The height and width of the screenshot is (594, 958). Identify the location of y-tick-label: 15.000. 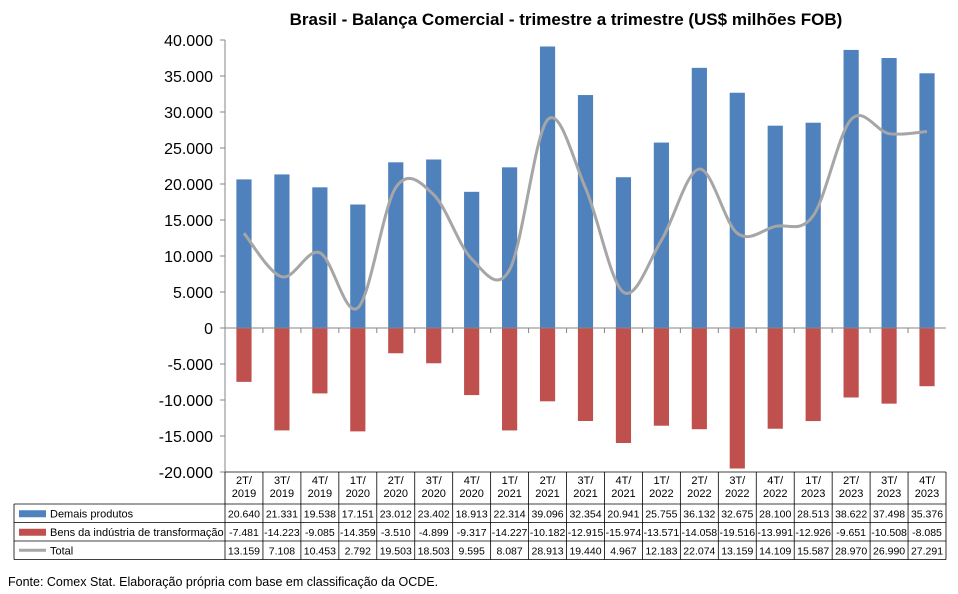
(188, 221).